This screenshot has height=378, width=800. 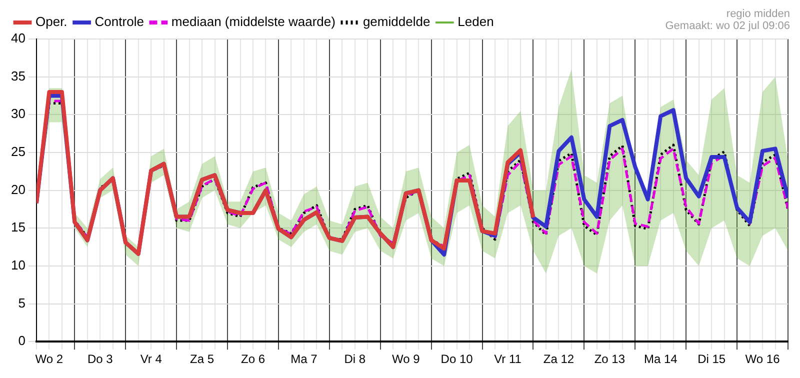 What do you see at coordinates (22, 302) in the screenshot?
I see `y-tick-label: 5` at bounding box center [22, 302].